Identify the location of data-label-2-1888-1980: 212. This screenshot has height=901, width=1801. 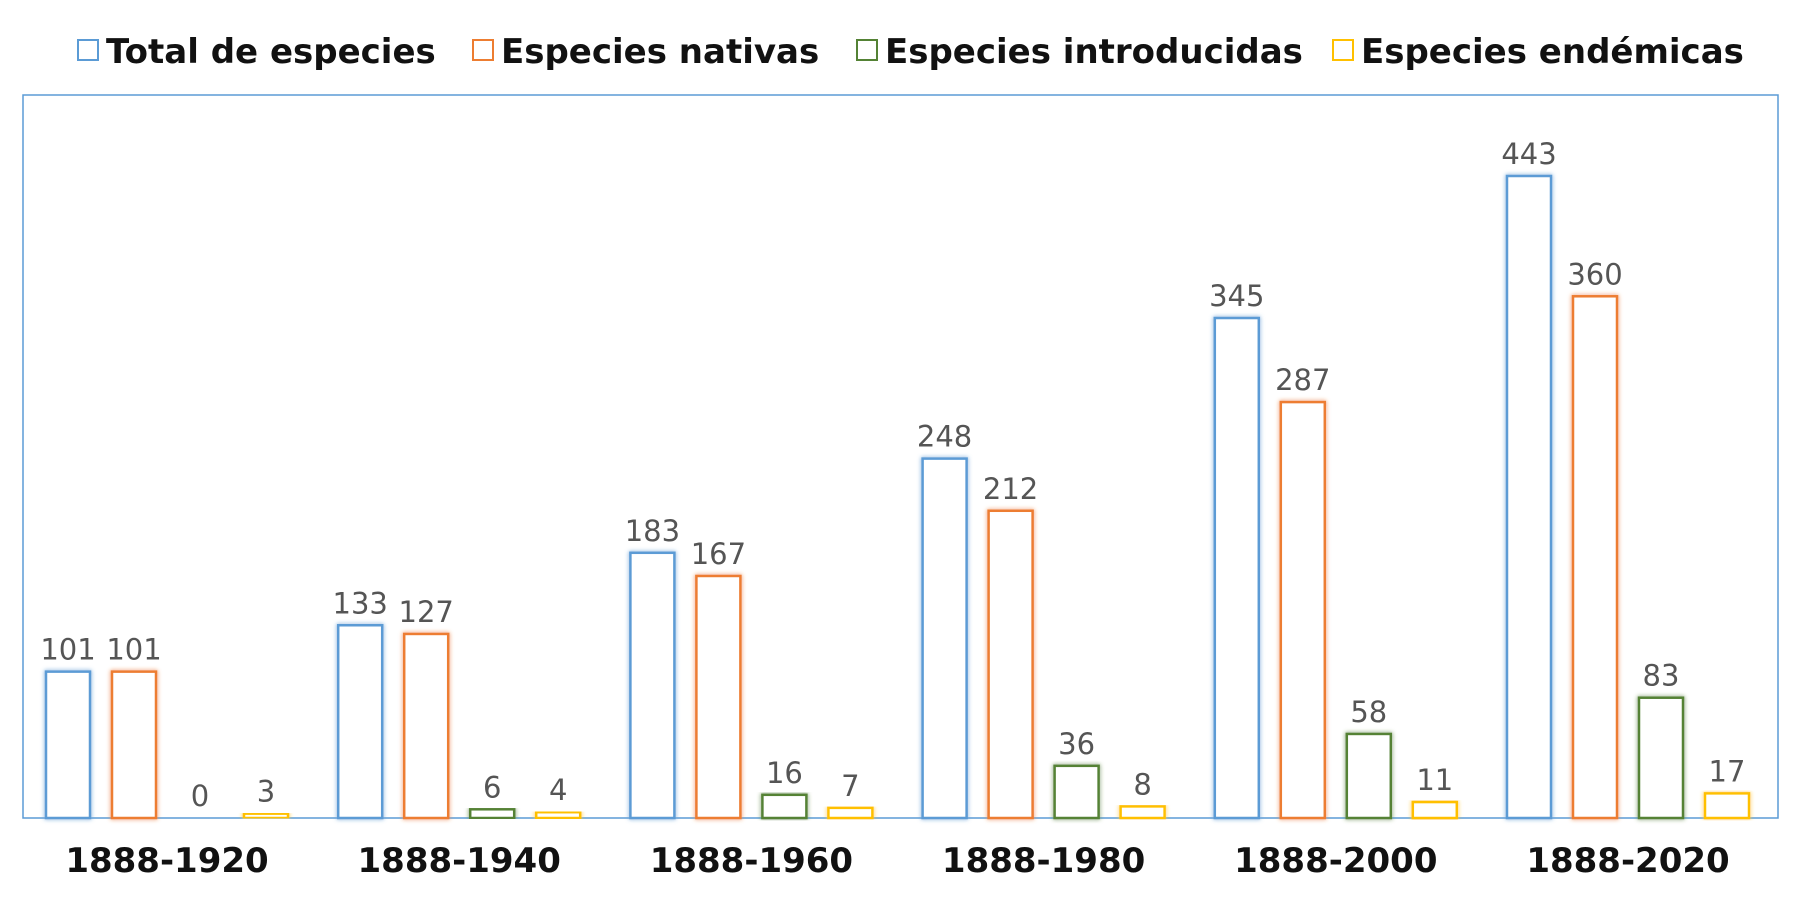
(1010, 489).